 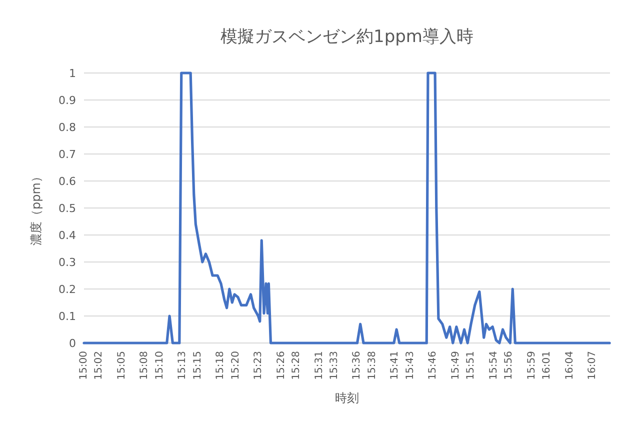 I want to click on x-tick-label: 15:08, so click(x=144, y=365).